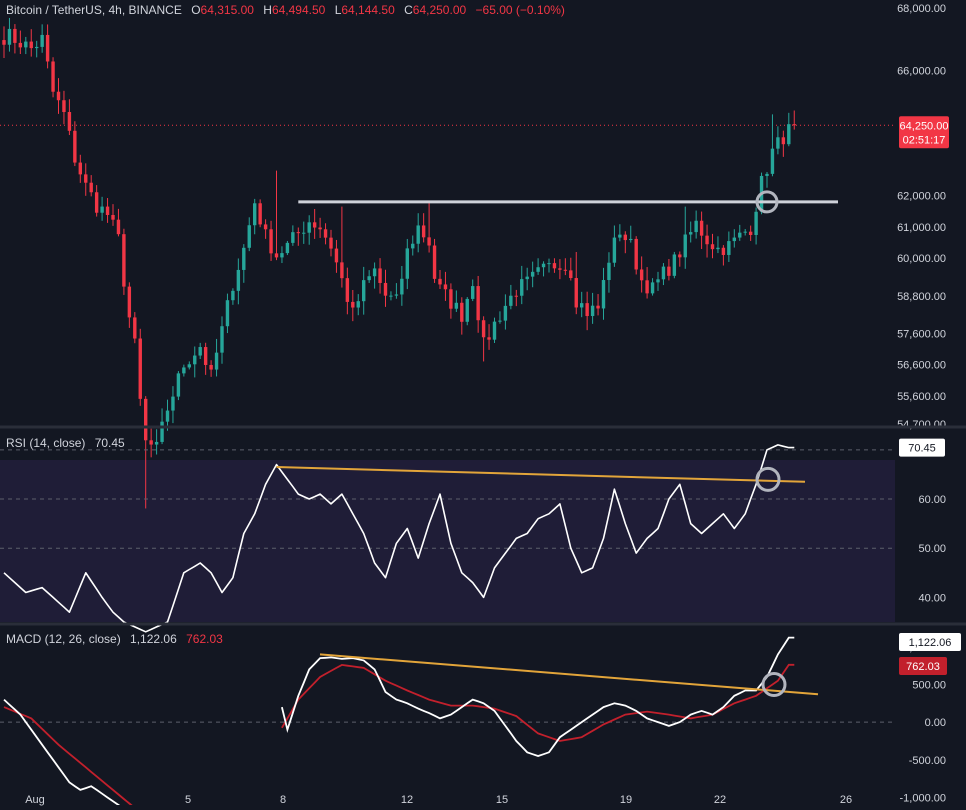 The width and height of the screenshot is (966, 810). Describe the element at coordinates (94, 10) in the screenshot. I see `symbol-title: Bitcoin / TetherUS, 4h, BINANCE` at that location.